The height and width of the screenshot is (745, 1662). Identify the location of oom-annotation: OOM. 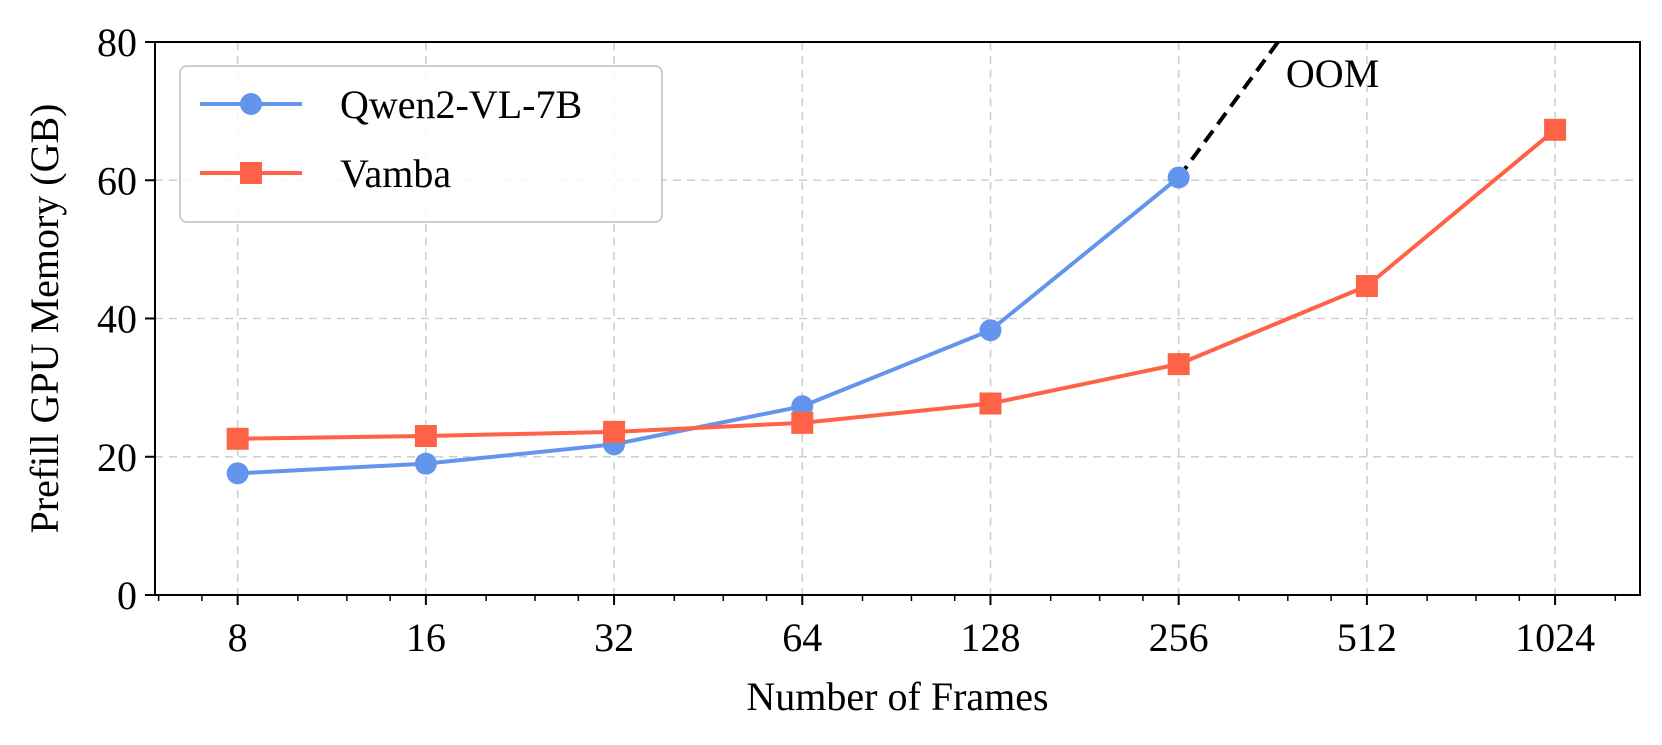
(1332, 73).